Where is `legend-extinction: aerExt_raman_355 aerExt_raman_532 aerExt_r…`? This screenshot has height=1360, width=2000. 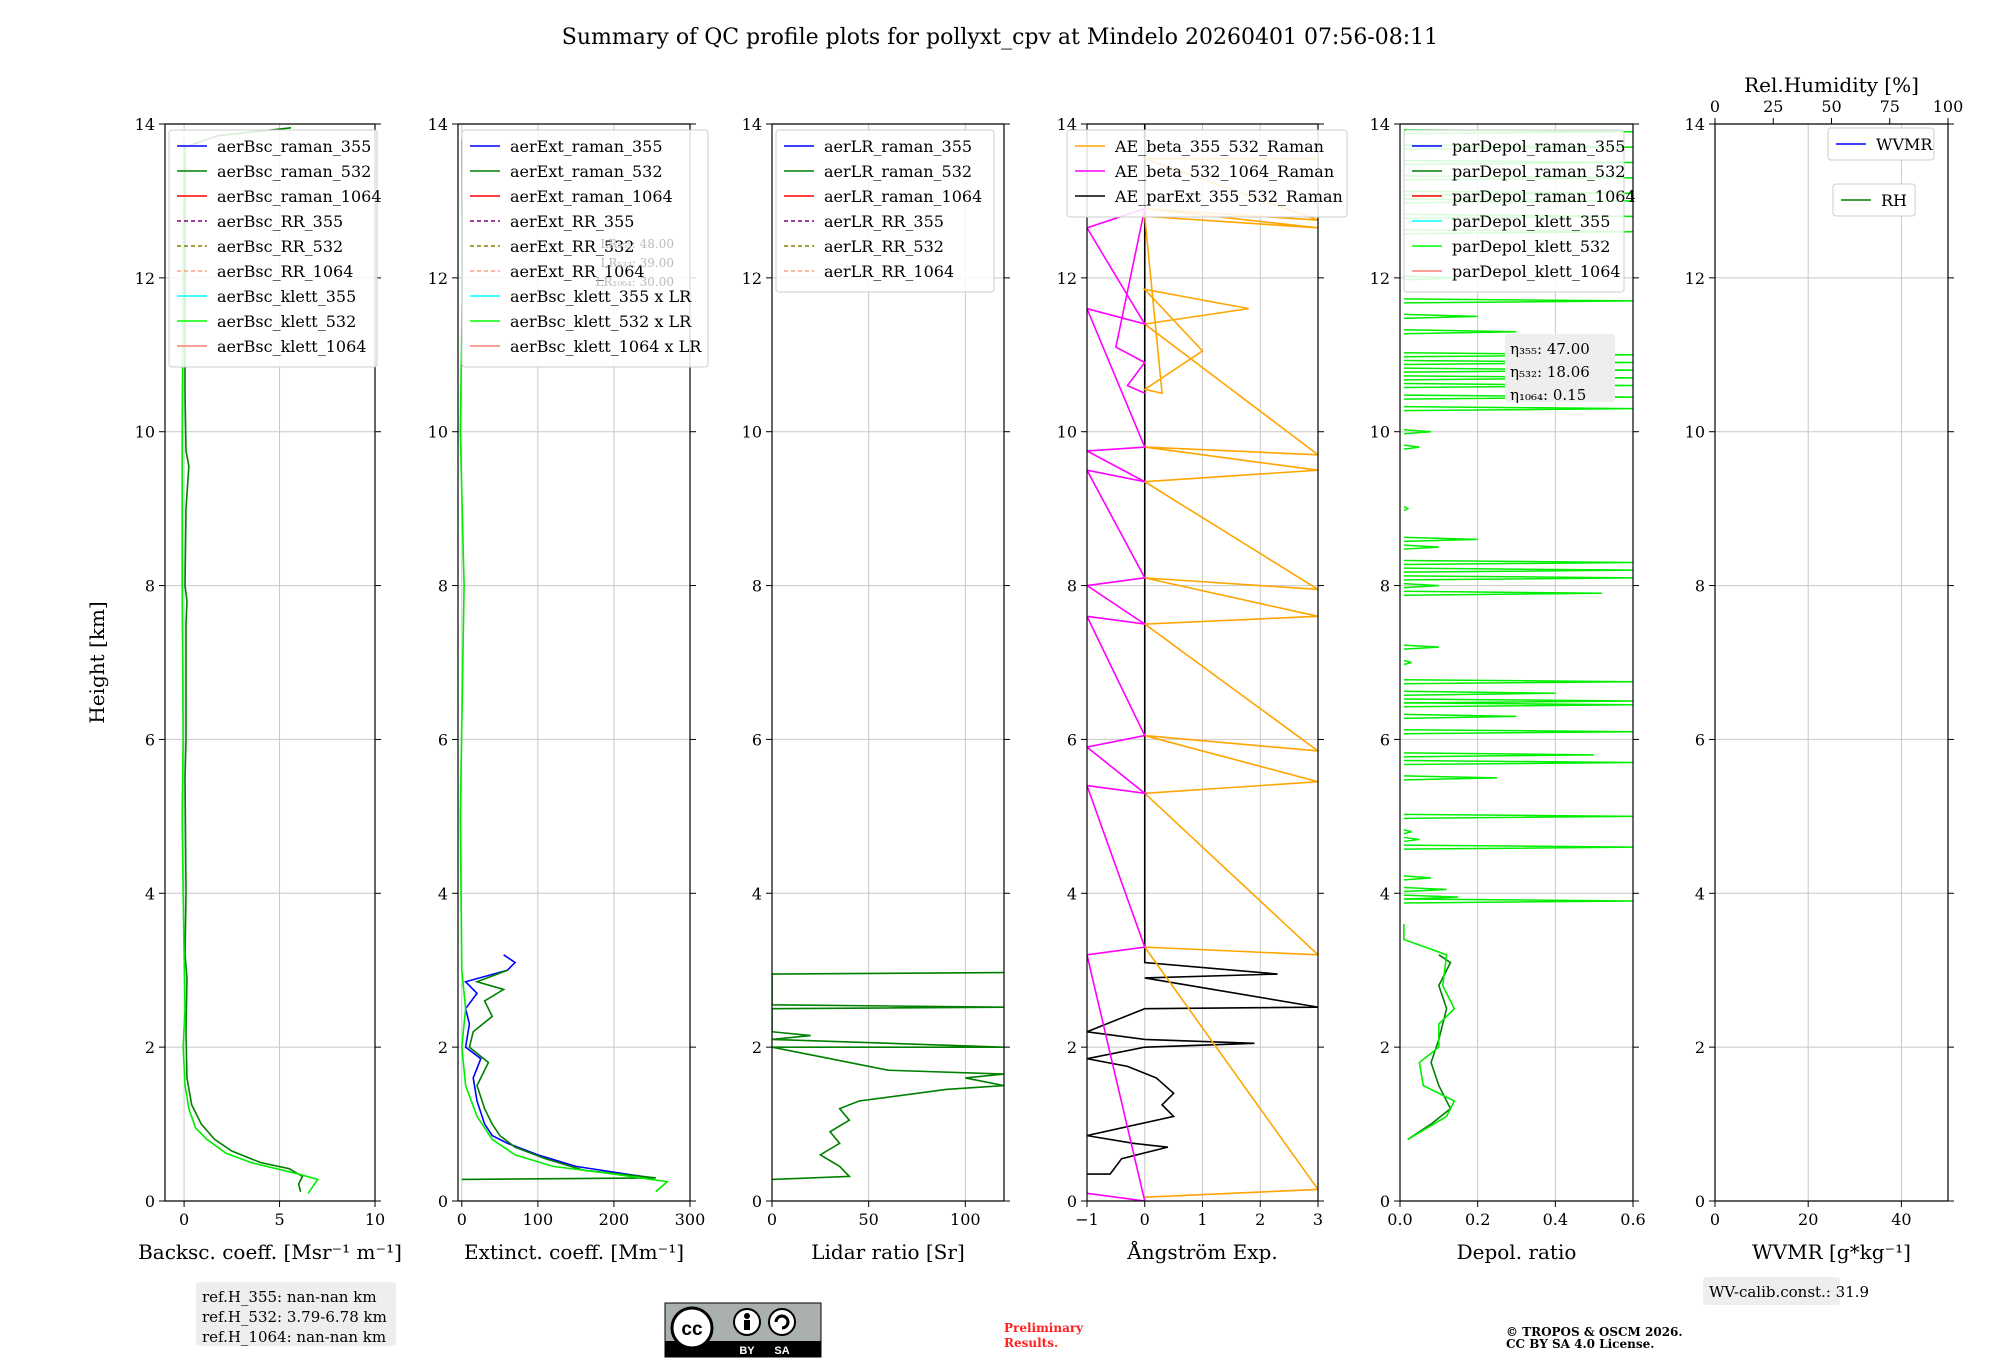
legend-extinction: aerExt_raman_355 aerExt_raman_532 aerExt_r… is located at coordinates (585, 248).